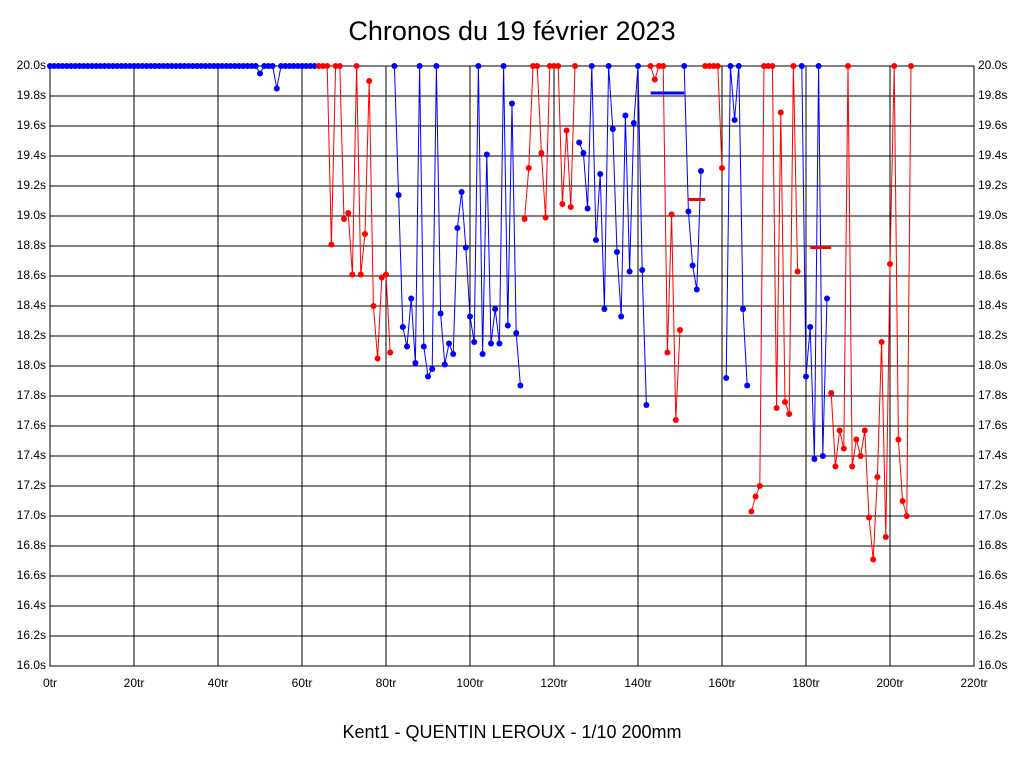 The image size is (1024, 768). Describe the element at coordinates (992, 605) in the screenshot. I see `y2-tick-label: 16.4s` at that location.